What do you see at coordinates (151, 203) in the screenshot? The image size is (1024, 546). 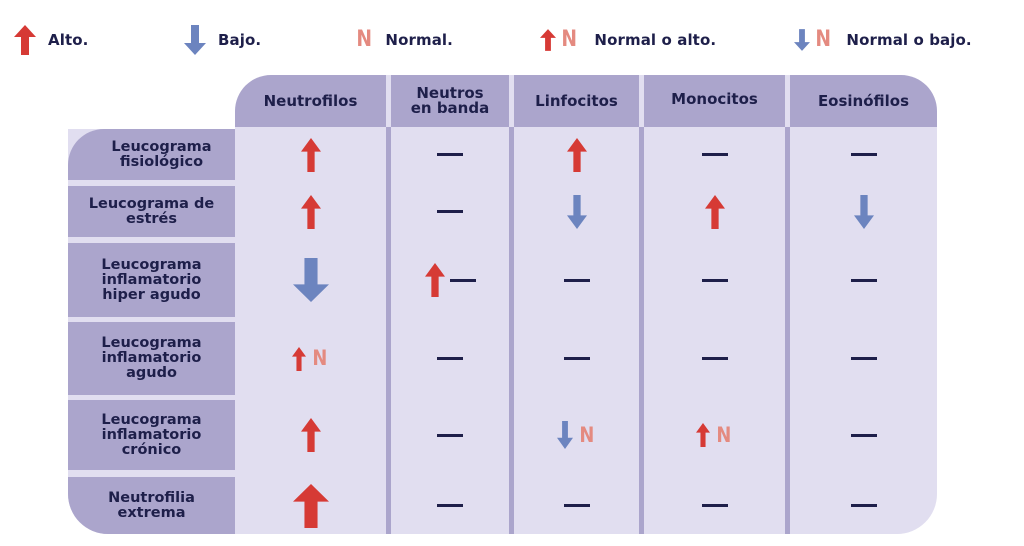 I see `row-label-line: Leucograma de` at bounding box center [151, 203].